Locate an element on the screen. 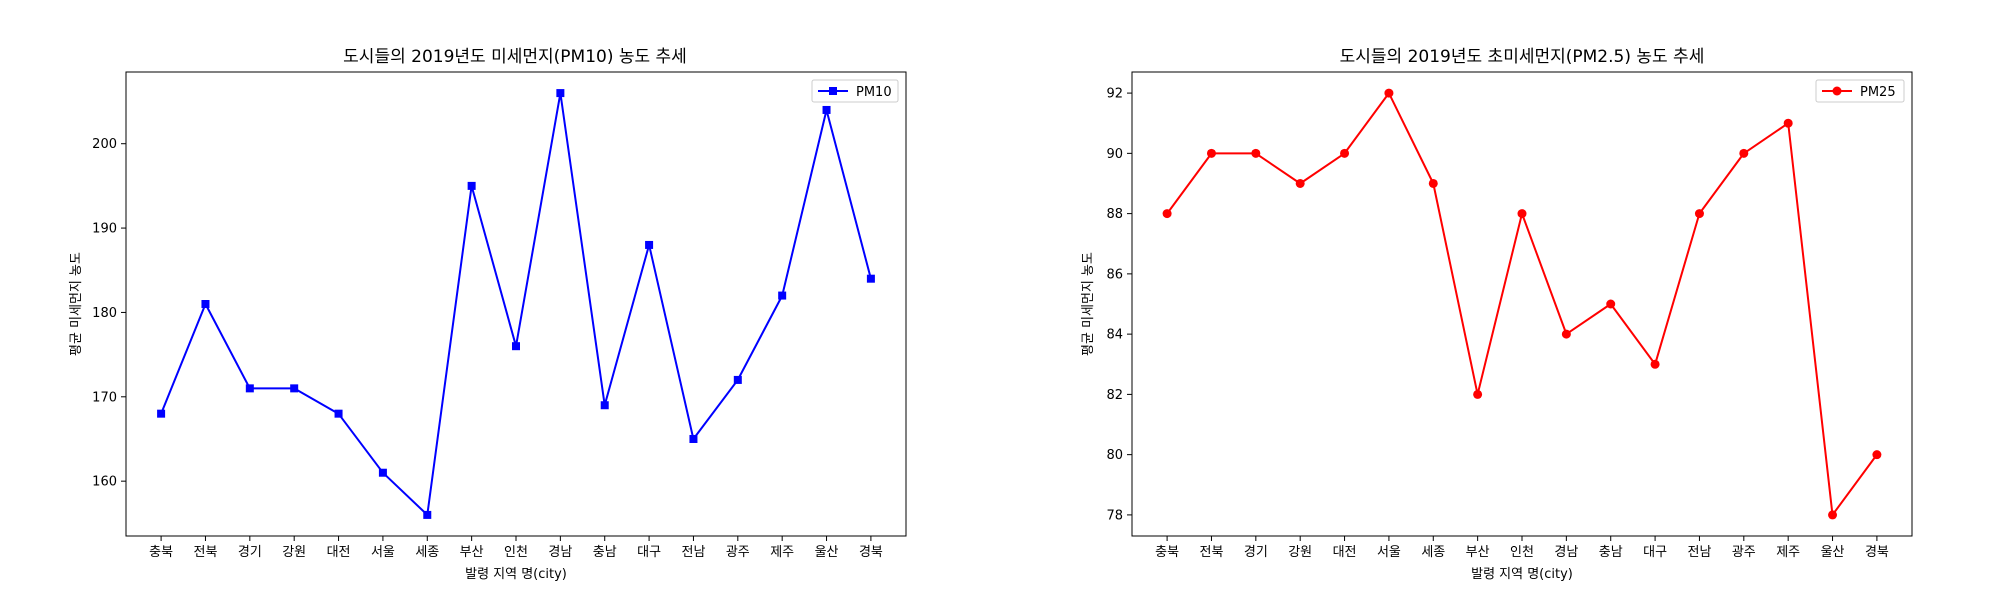 The height and width of the screenshot is (600, 2000). y-tick-label: 170 is located at coordinates (104, 397).